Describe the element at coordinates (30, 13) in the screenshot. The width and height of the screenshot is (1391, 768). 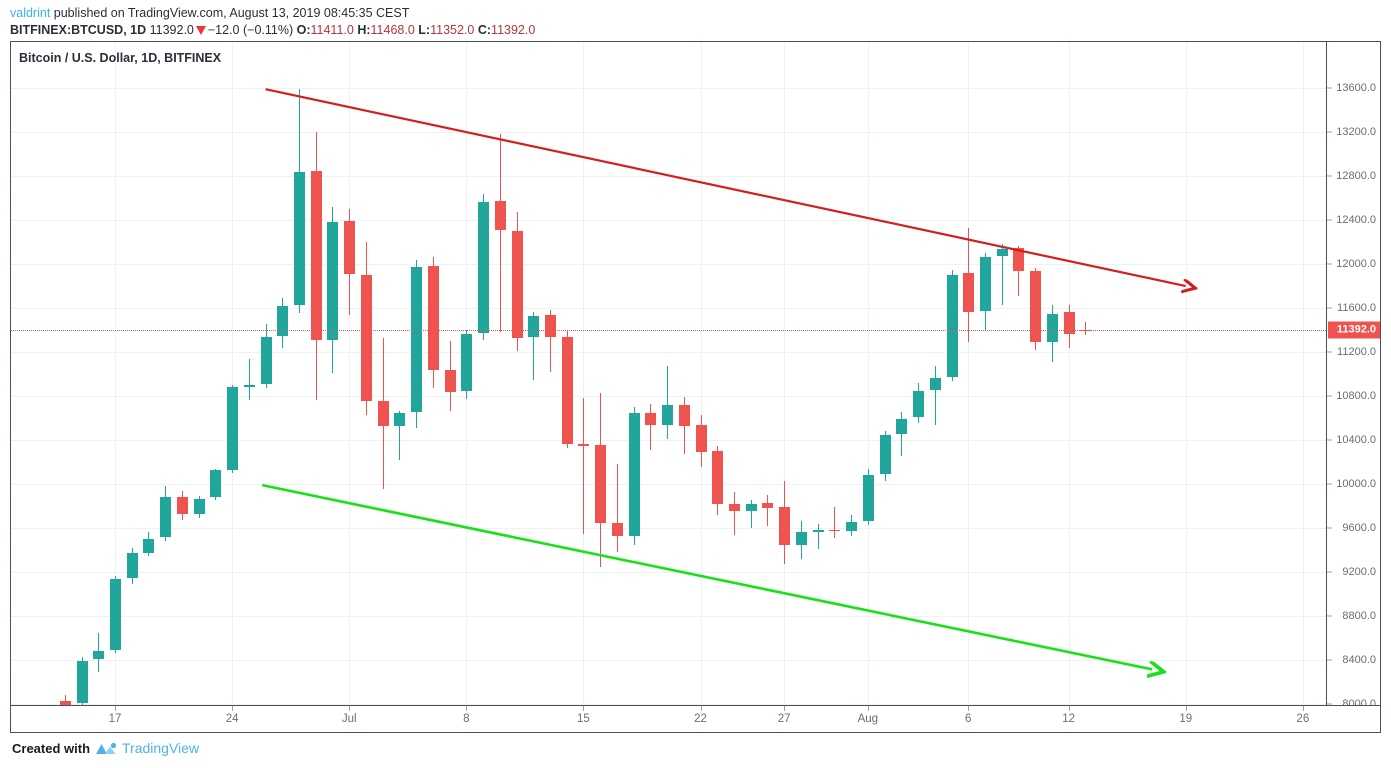
I see `author-name: valdrint` at that location.